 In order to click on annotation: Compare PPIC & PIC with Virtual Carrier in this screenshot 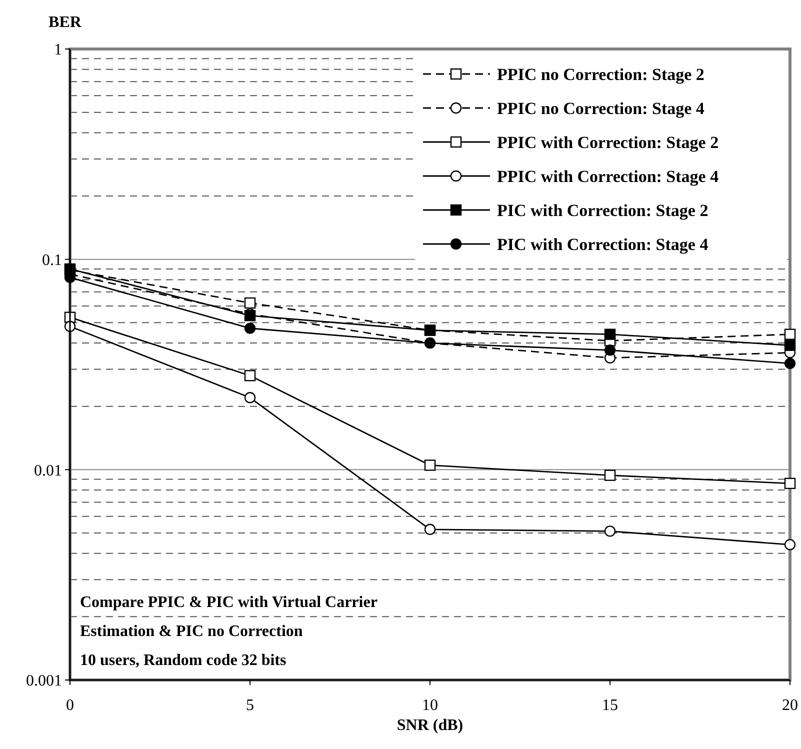, I will do `click(229, 602)`.